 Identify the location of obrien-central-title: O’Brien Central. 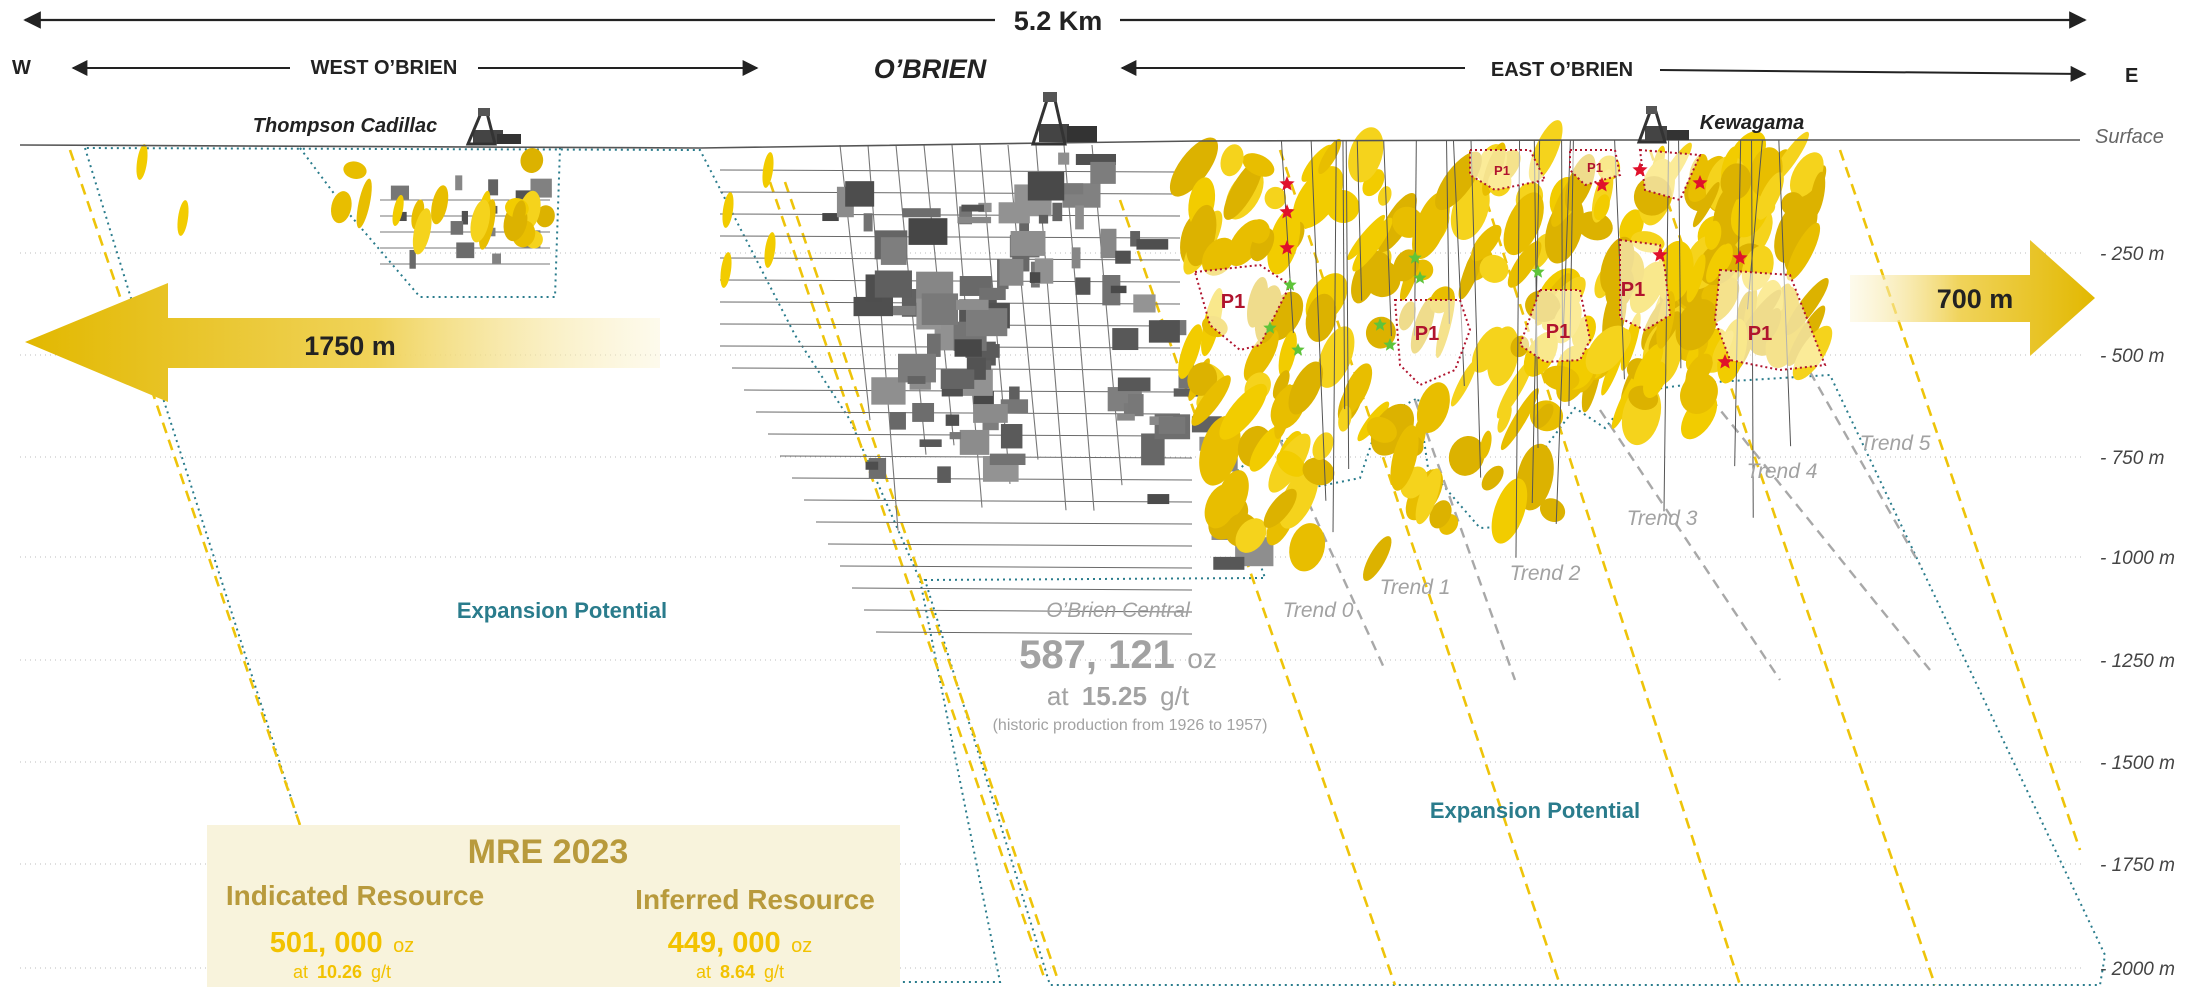
(1118, 610).